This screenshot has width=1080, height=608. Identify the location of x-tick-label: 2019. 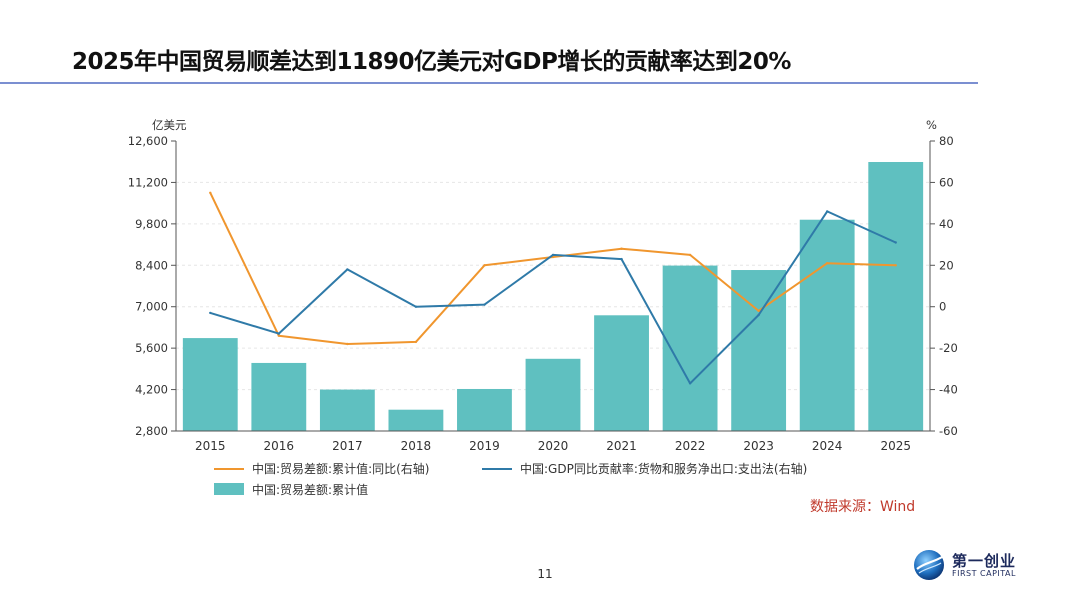
(484, 446).